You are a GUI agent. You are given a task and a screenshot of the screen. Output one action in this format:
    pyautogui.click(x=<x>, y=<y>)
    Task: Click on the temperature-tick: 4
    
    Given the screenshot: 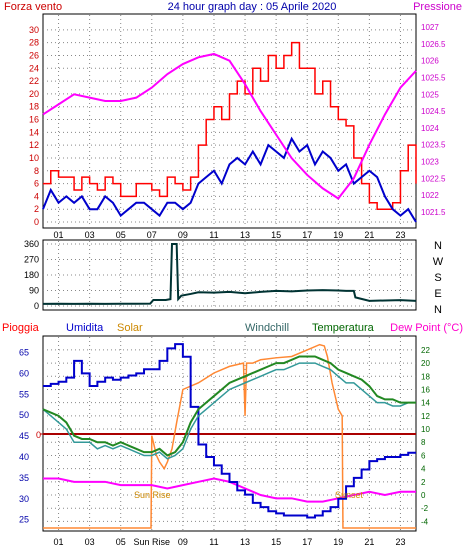 What is the action you would take?
    pyautogui.click(x=423, y=469)
    